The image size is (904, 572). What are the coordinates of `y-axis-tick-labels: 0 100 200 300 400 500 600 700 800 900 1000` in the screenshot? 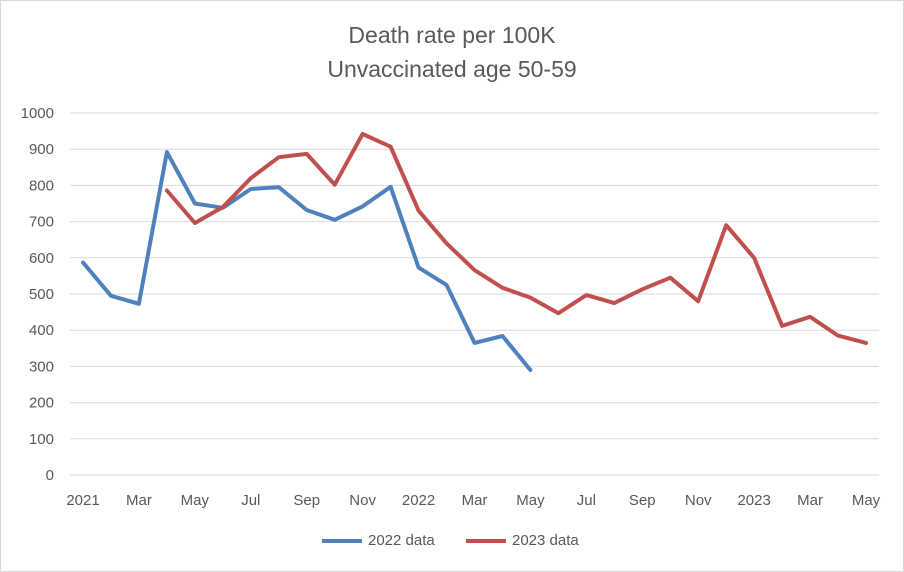 It's located at (37, 294).